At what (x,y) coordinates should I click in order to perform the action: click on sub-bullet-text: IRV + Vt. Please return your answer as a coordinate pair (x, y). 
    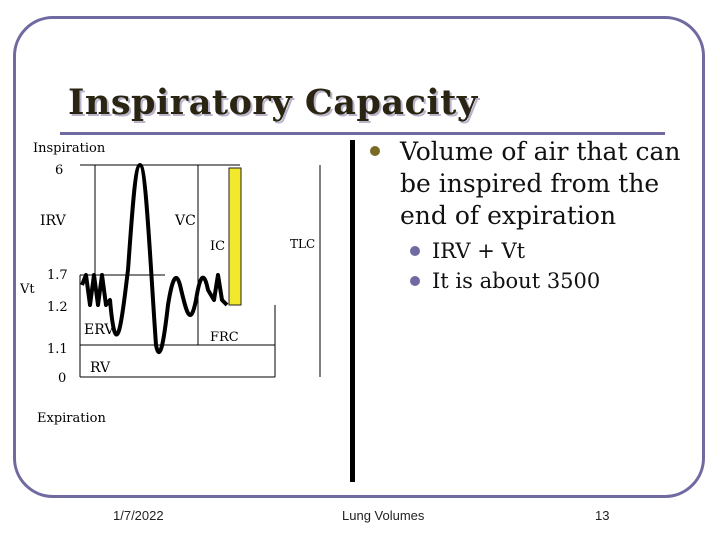
    Looking at the image, I should click on (479, 251).